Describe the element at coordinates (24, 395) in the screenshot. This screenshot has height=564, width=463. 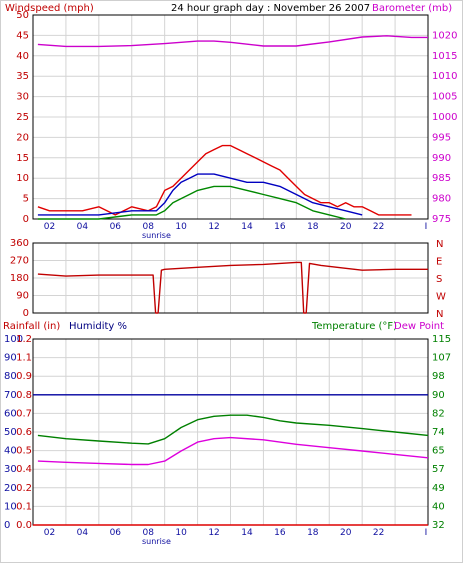
I see `rain-y-tick-label: 0.8` at that location.